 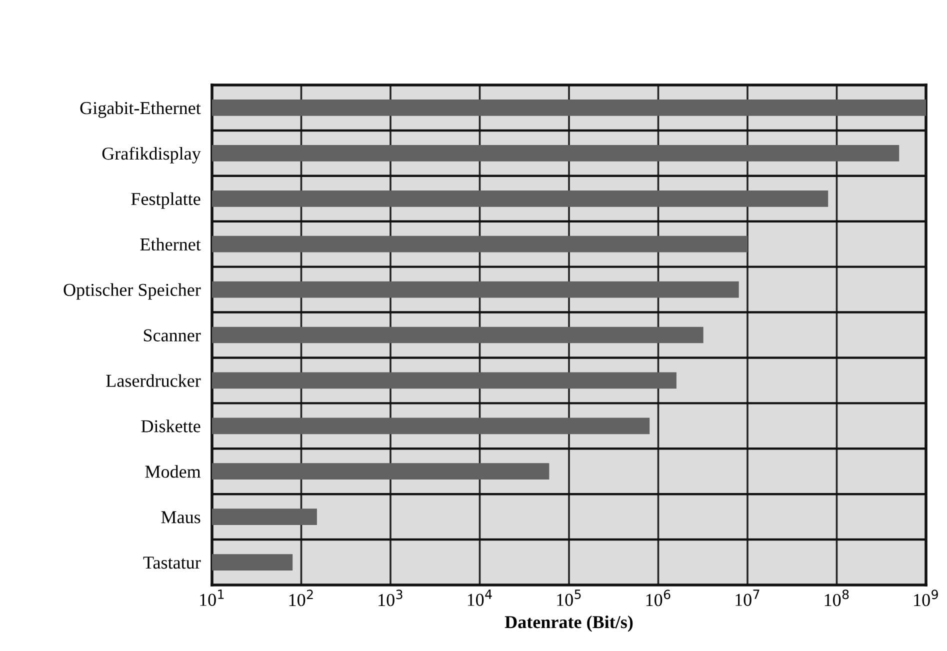 What do you see at coordinates (212, 598) in the screenshot?
I see `x-tick-label: 10$^{1}$` at bounding box center [212, 598].